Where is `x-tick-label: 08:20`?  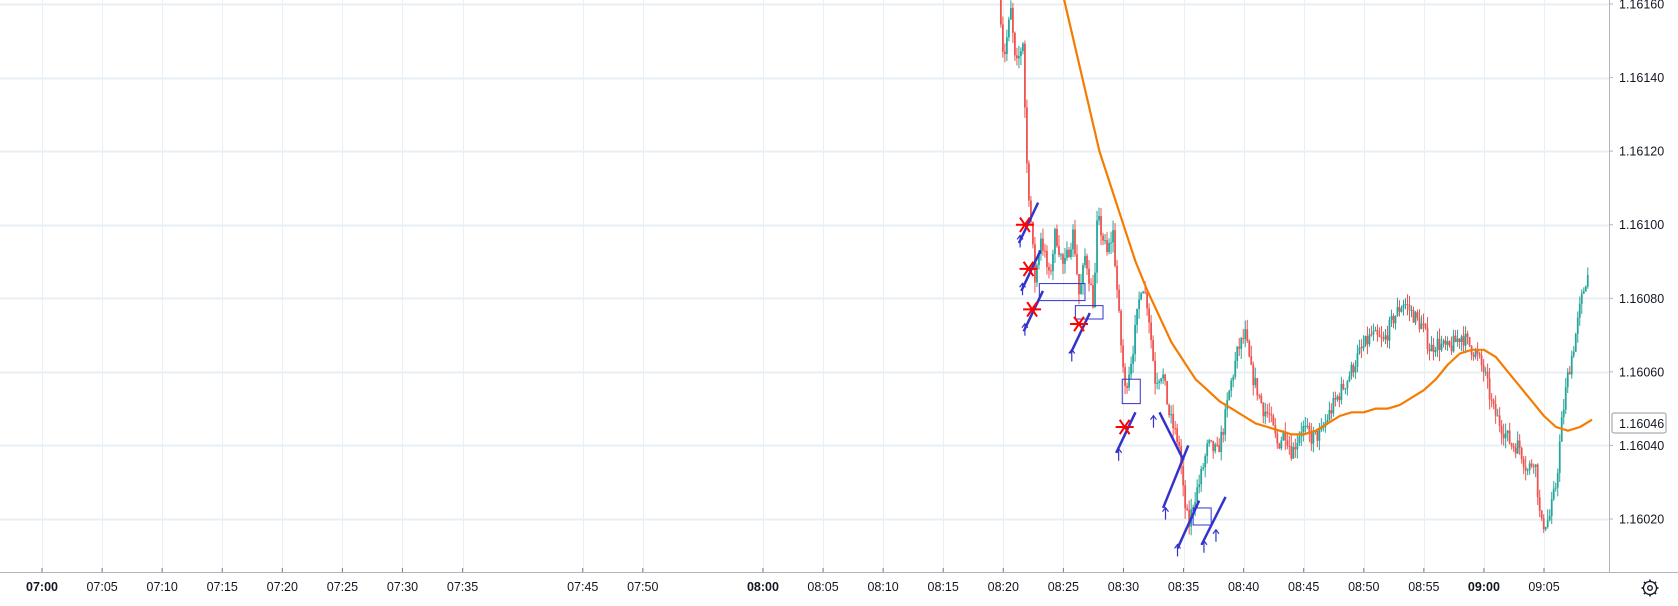 x-tick-label: 08:20 is located at coordinates (1003, 587).